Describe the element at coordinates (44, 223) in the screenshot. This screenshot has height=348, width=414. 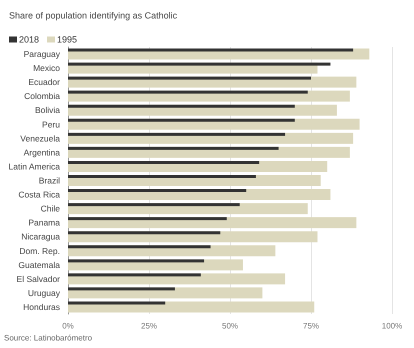
I see `y-tick-label: Panama` at that location.